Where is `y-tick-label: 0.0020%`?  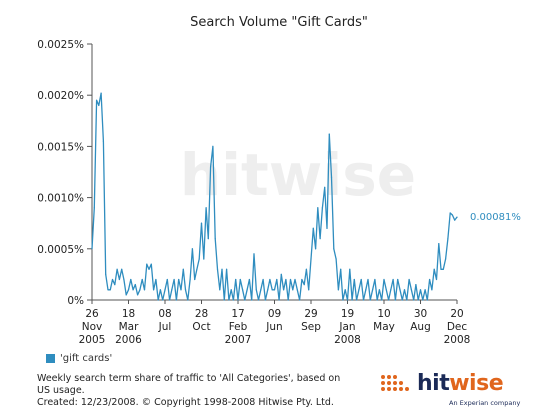
y-tick-label: 0.0020% is located at coordinates (60, 96).